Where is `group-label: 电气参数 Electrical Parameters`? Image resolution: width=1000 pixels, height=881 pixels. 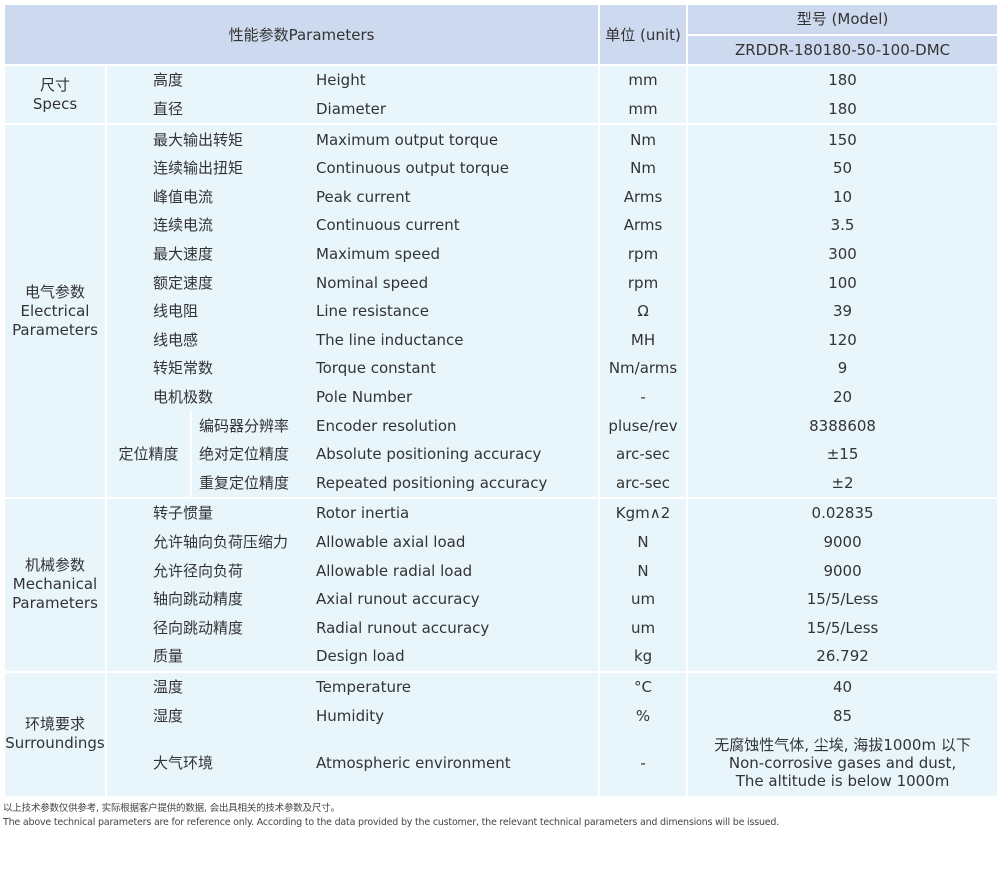
group-label: 电气参数 Electrical Parameters is located at coordinates (55, 311).